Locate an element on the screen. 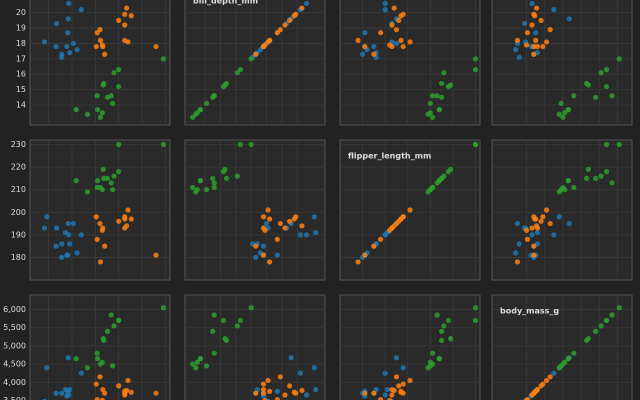  y-tick-label: 210 is located at coordinates (18, 189).